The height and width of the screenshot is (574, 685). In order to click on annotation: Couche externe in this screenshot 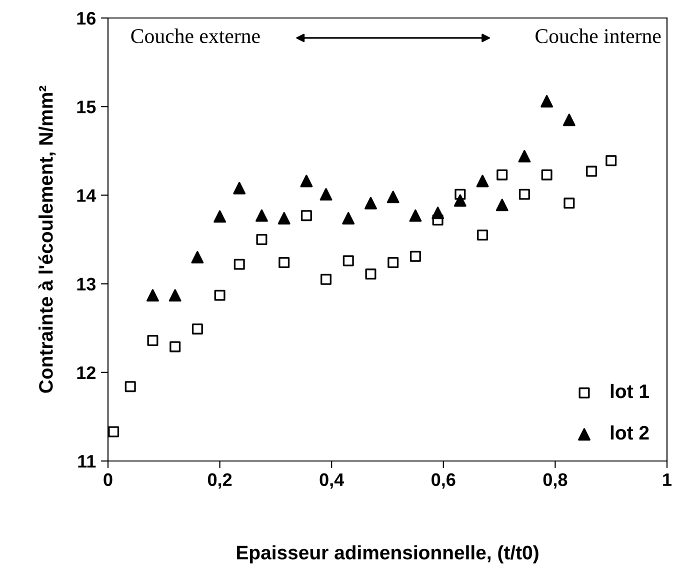, I will do `click(195, 36)`.